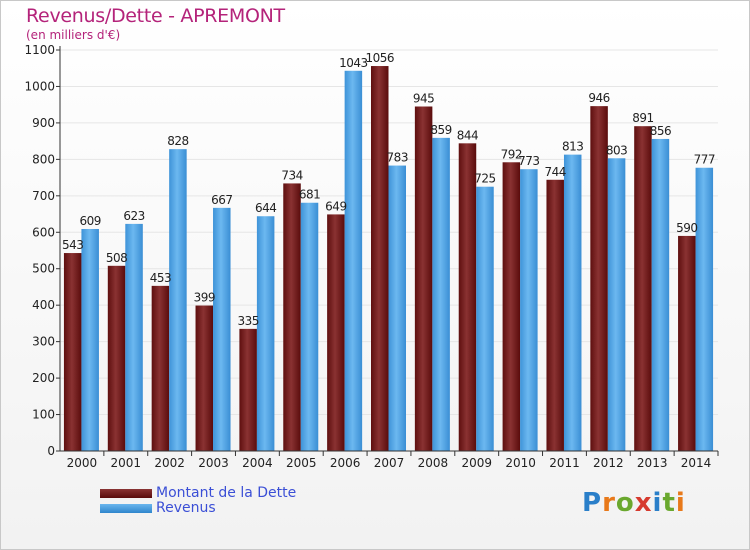  Describe the element at coordinates (423, 278) in the screenshot. I see `debt-bar-2008` at that location.